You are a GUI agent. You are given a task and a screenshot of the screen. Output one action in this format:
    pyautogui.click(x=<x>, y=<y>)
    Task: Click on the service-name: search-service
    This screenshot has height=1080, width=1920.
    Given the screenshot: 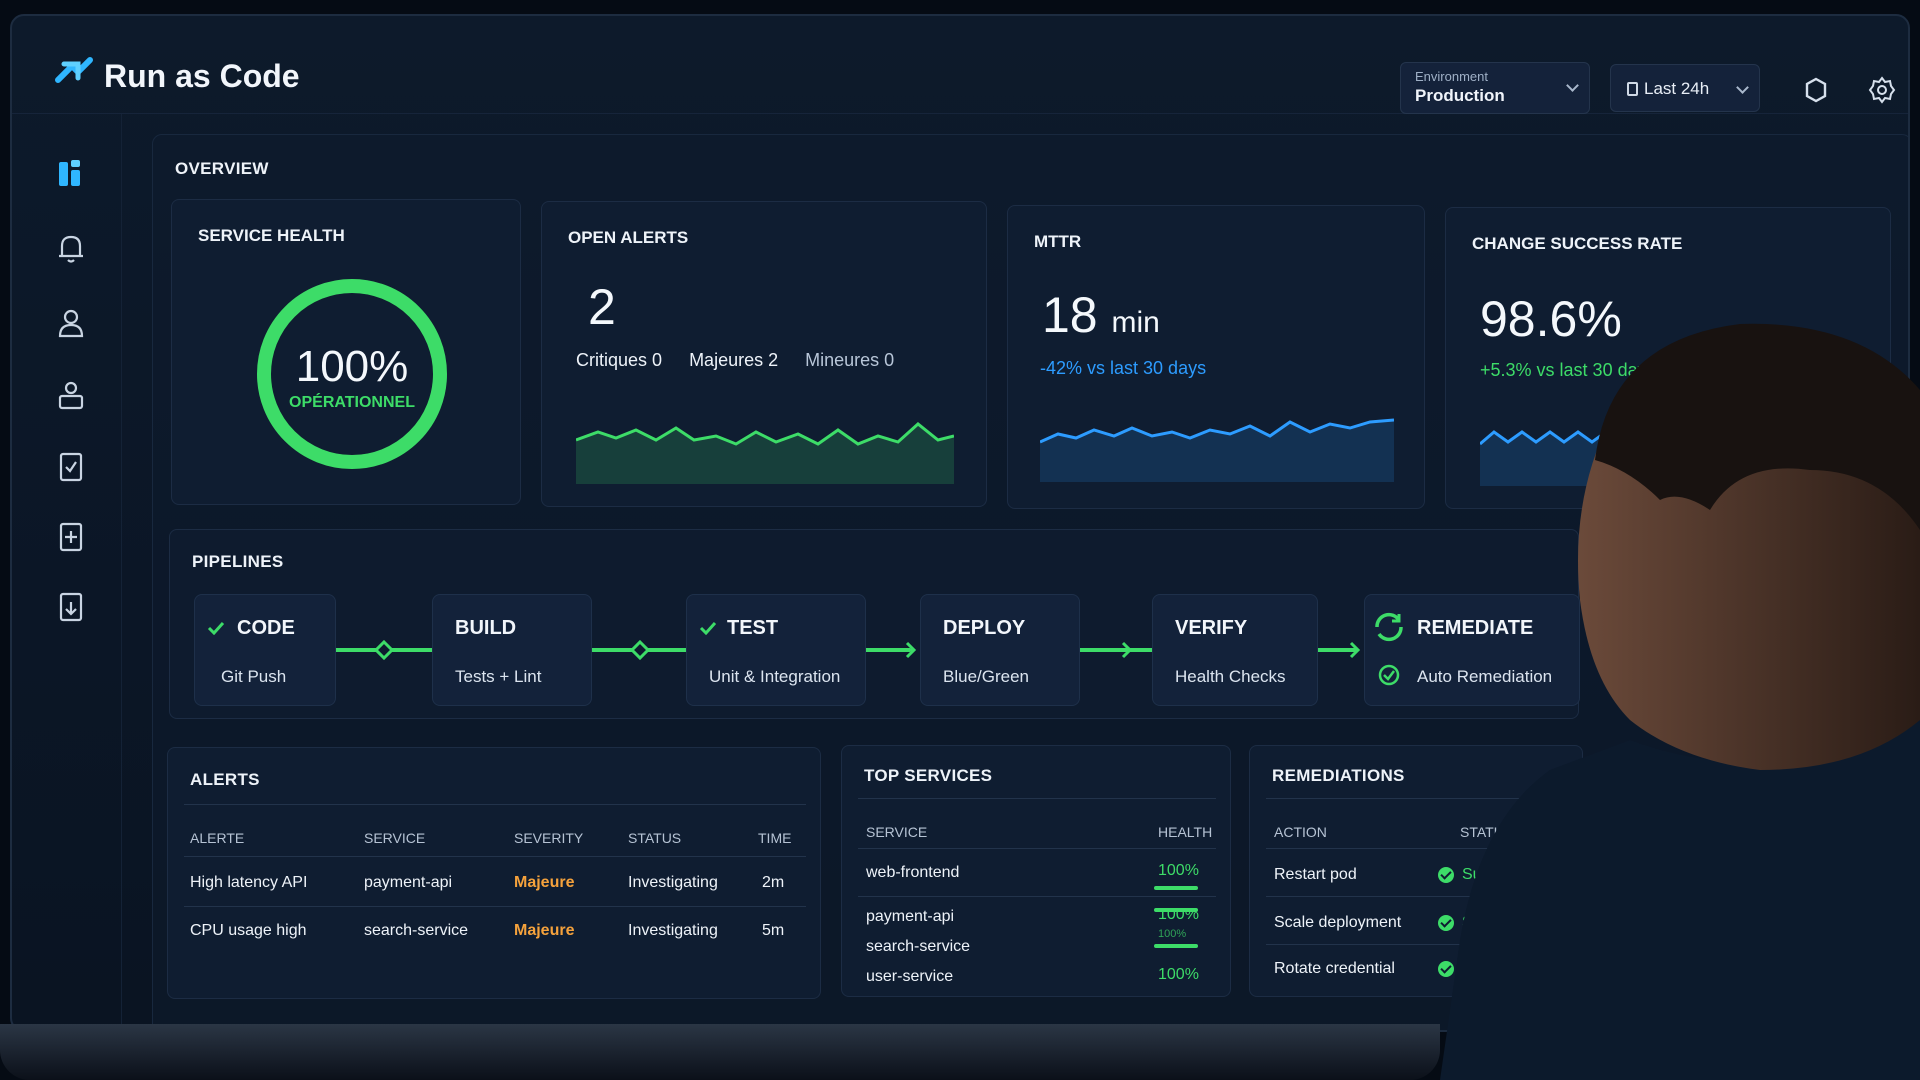 What is the action you would take?
    pyautogui.click(x=918, y=946)
    